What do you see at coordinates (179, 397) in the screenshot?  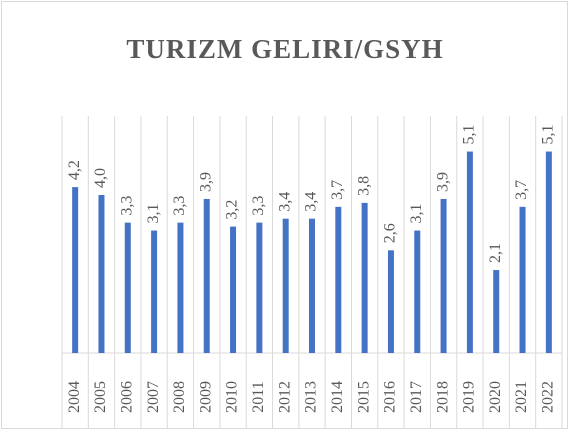 I see `x-tick-label: 2008` at bounding box center [179, 397].